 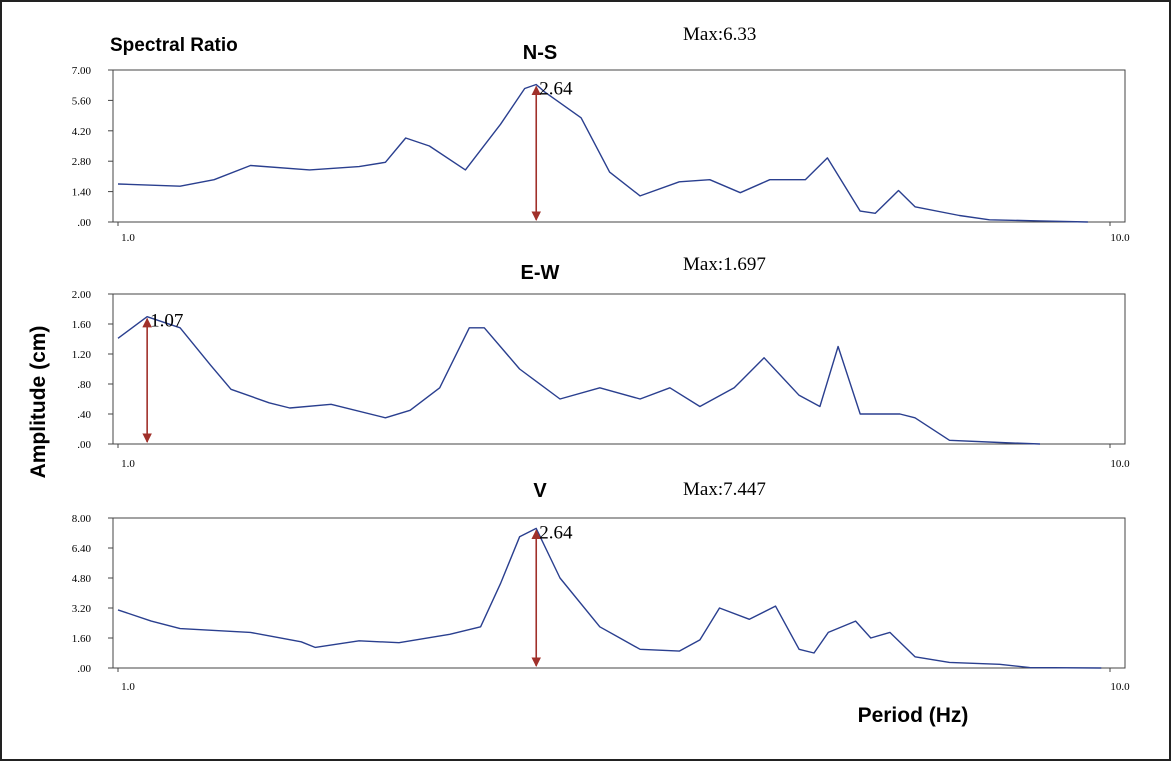 What do you see at coordinates (166, 321) in the screenshot?
I see `peak-label: 1.07` at bounding box center [166, 321].